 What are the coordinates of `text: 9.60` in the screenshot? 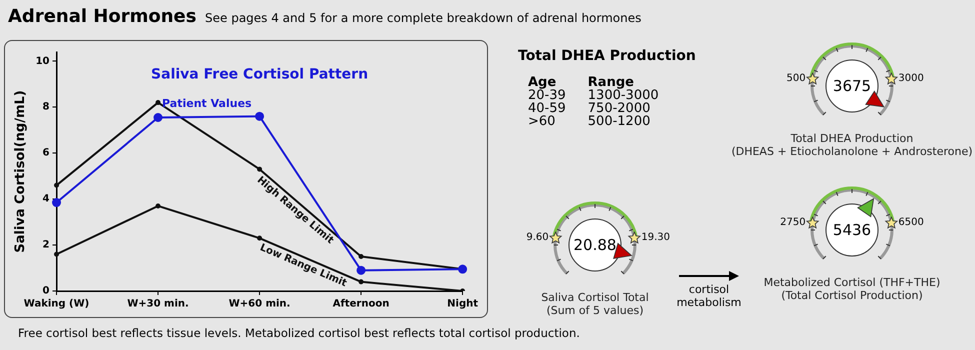 It's located at (537, 238).